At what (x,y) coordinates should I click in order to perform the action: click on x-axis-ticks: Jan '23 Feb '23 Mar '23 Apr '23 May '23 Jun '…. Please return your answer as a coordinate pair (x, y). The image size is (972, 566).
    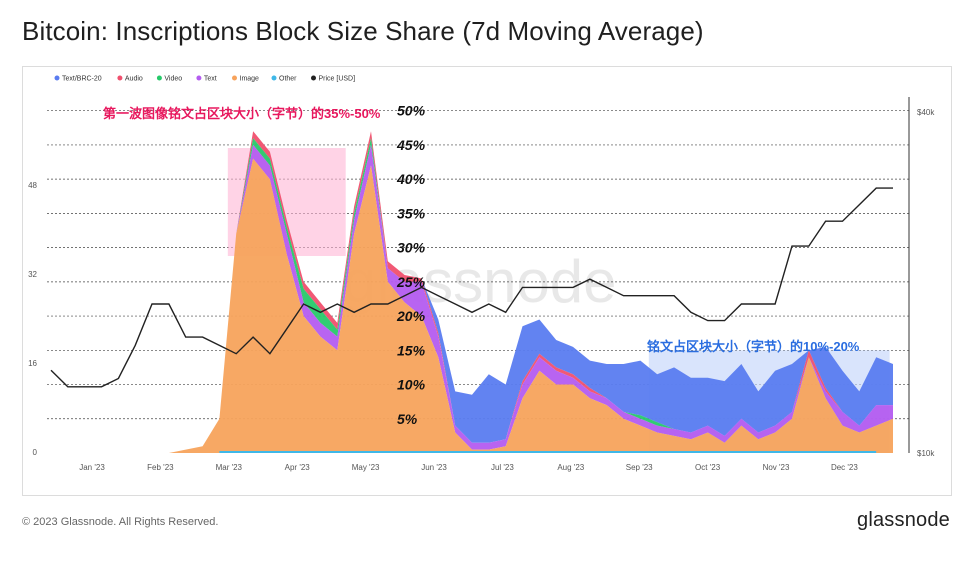
    Looking at the image, I should click on (468, 467).